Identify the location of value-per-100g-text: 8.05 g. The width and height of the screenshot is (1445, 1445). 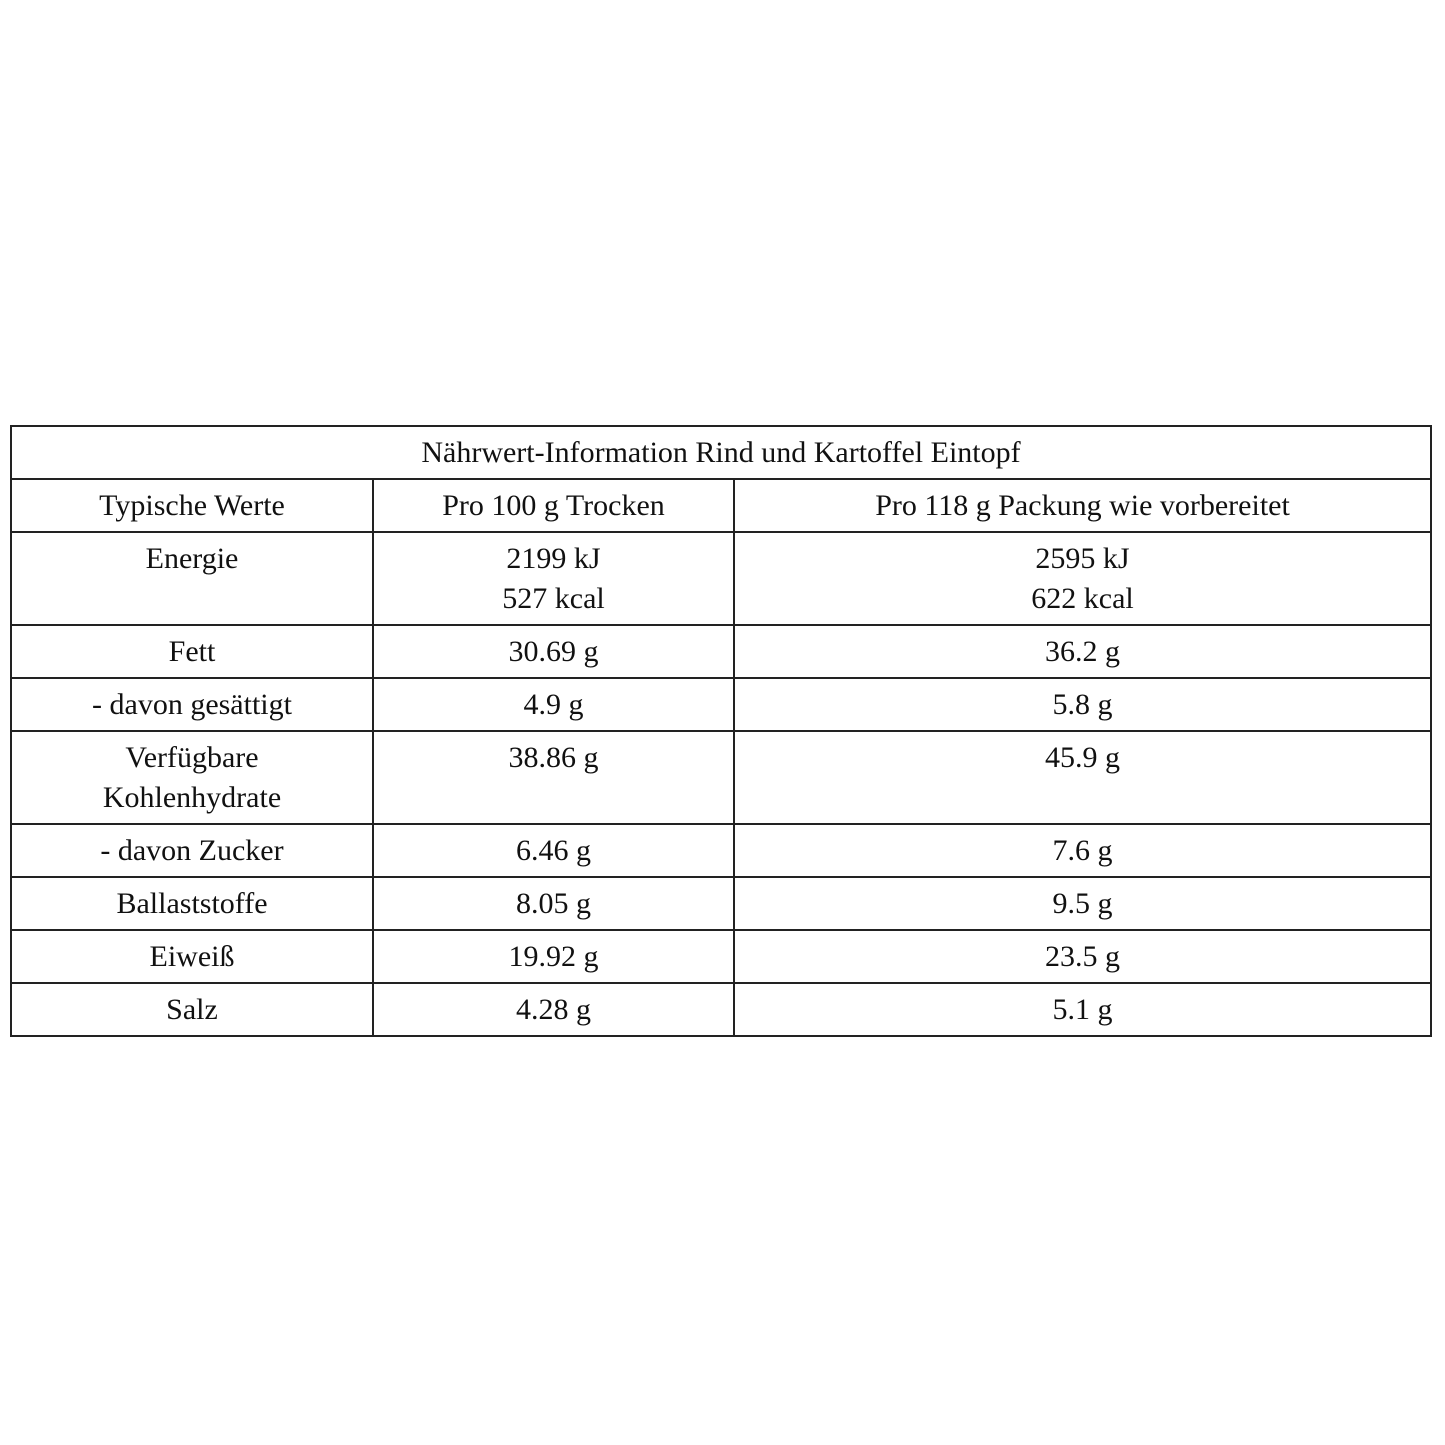
(553, 903).